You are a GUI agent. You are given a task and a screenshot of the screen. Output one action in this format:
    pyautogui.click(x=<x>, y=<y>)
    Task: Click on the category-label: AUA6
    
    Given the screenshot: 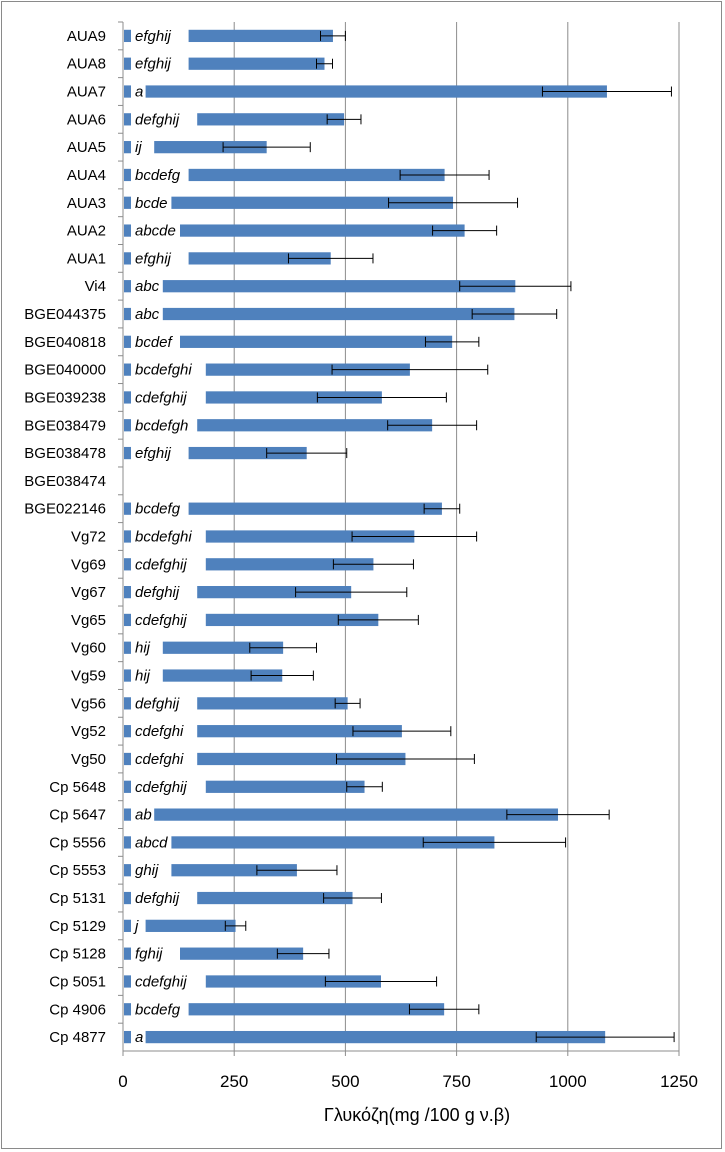 What is the action you would take?
    pyautogui.click(x=86, y=119)
    